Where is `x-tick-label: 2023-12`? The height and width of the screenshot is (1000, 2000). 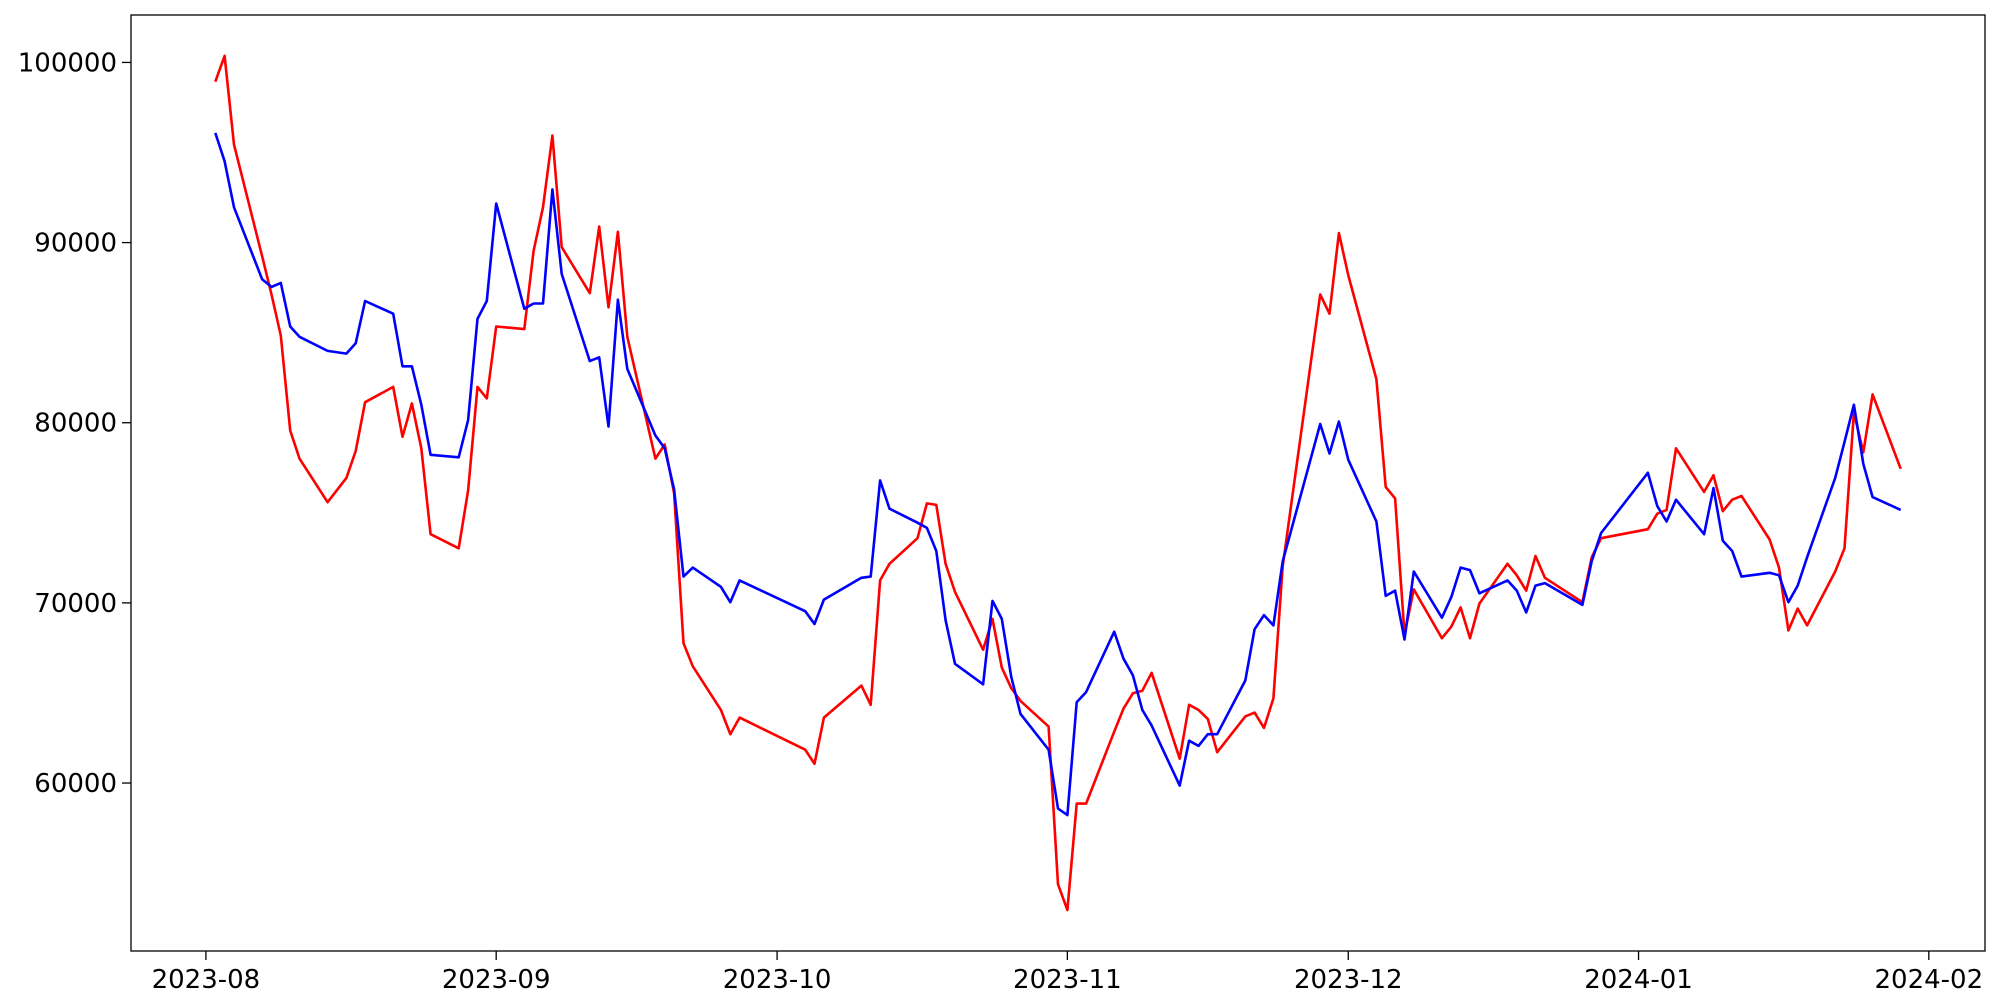
x-tick-label: 2023-12 is located at coordinates (1348, 980).